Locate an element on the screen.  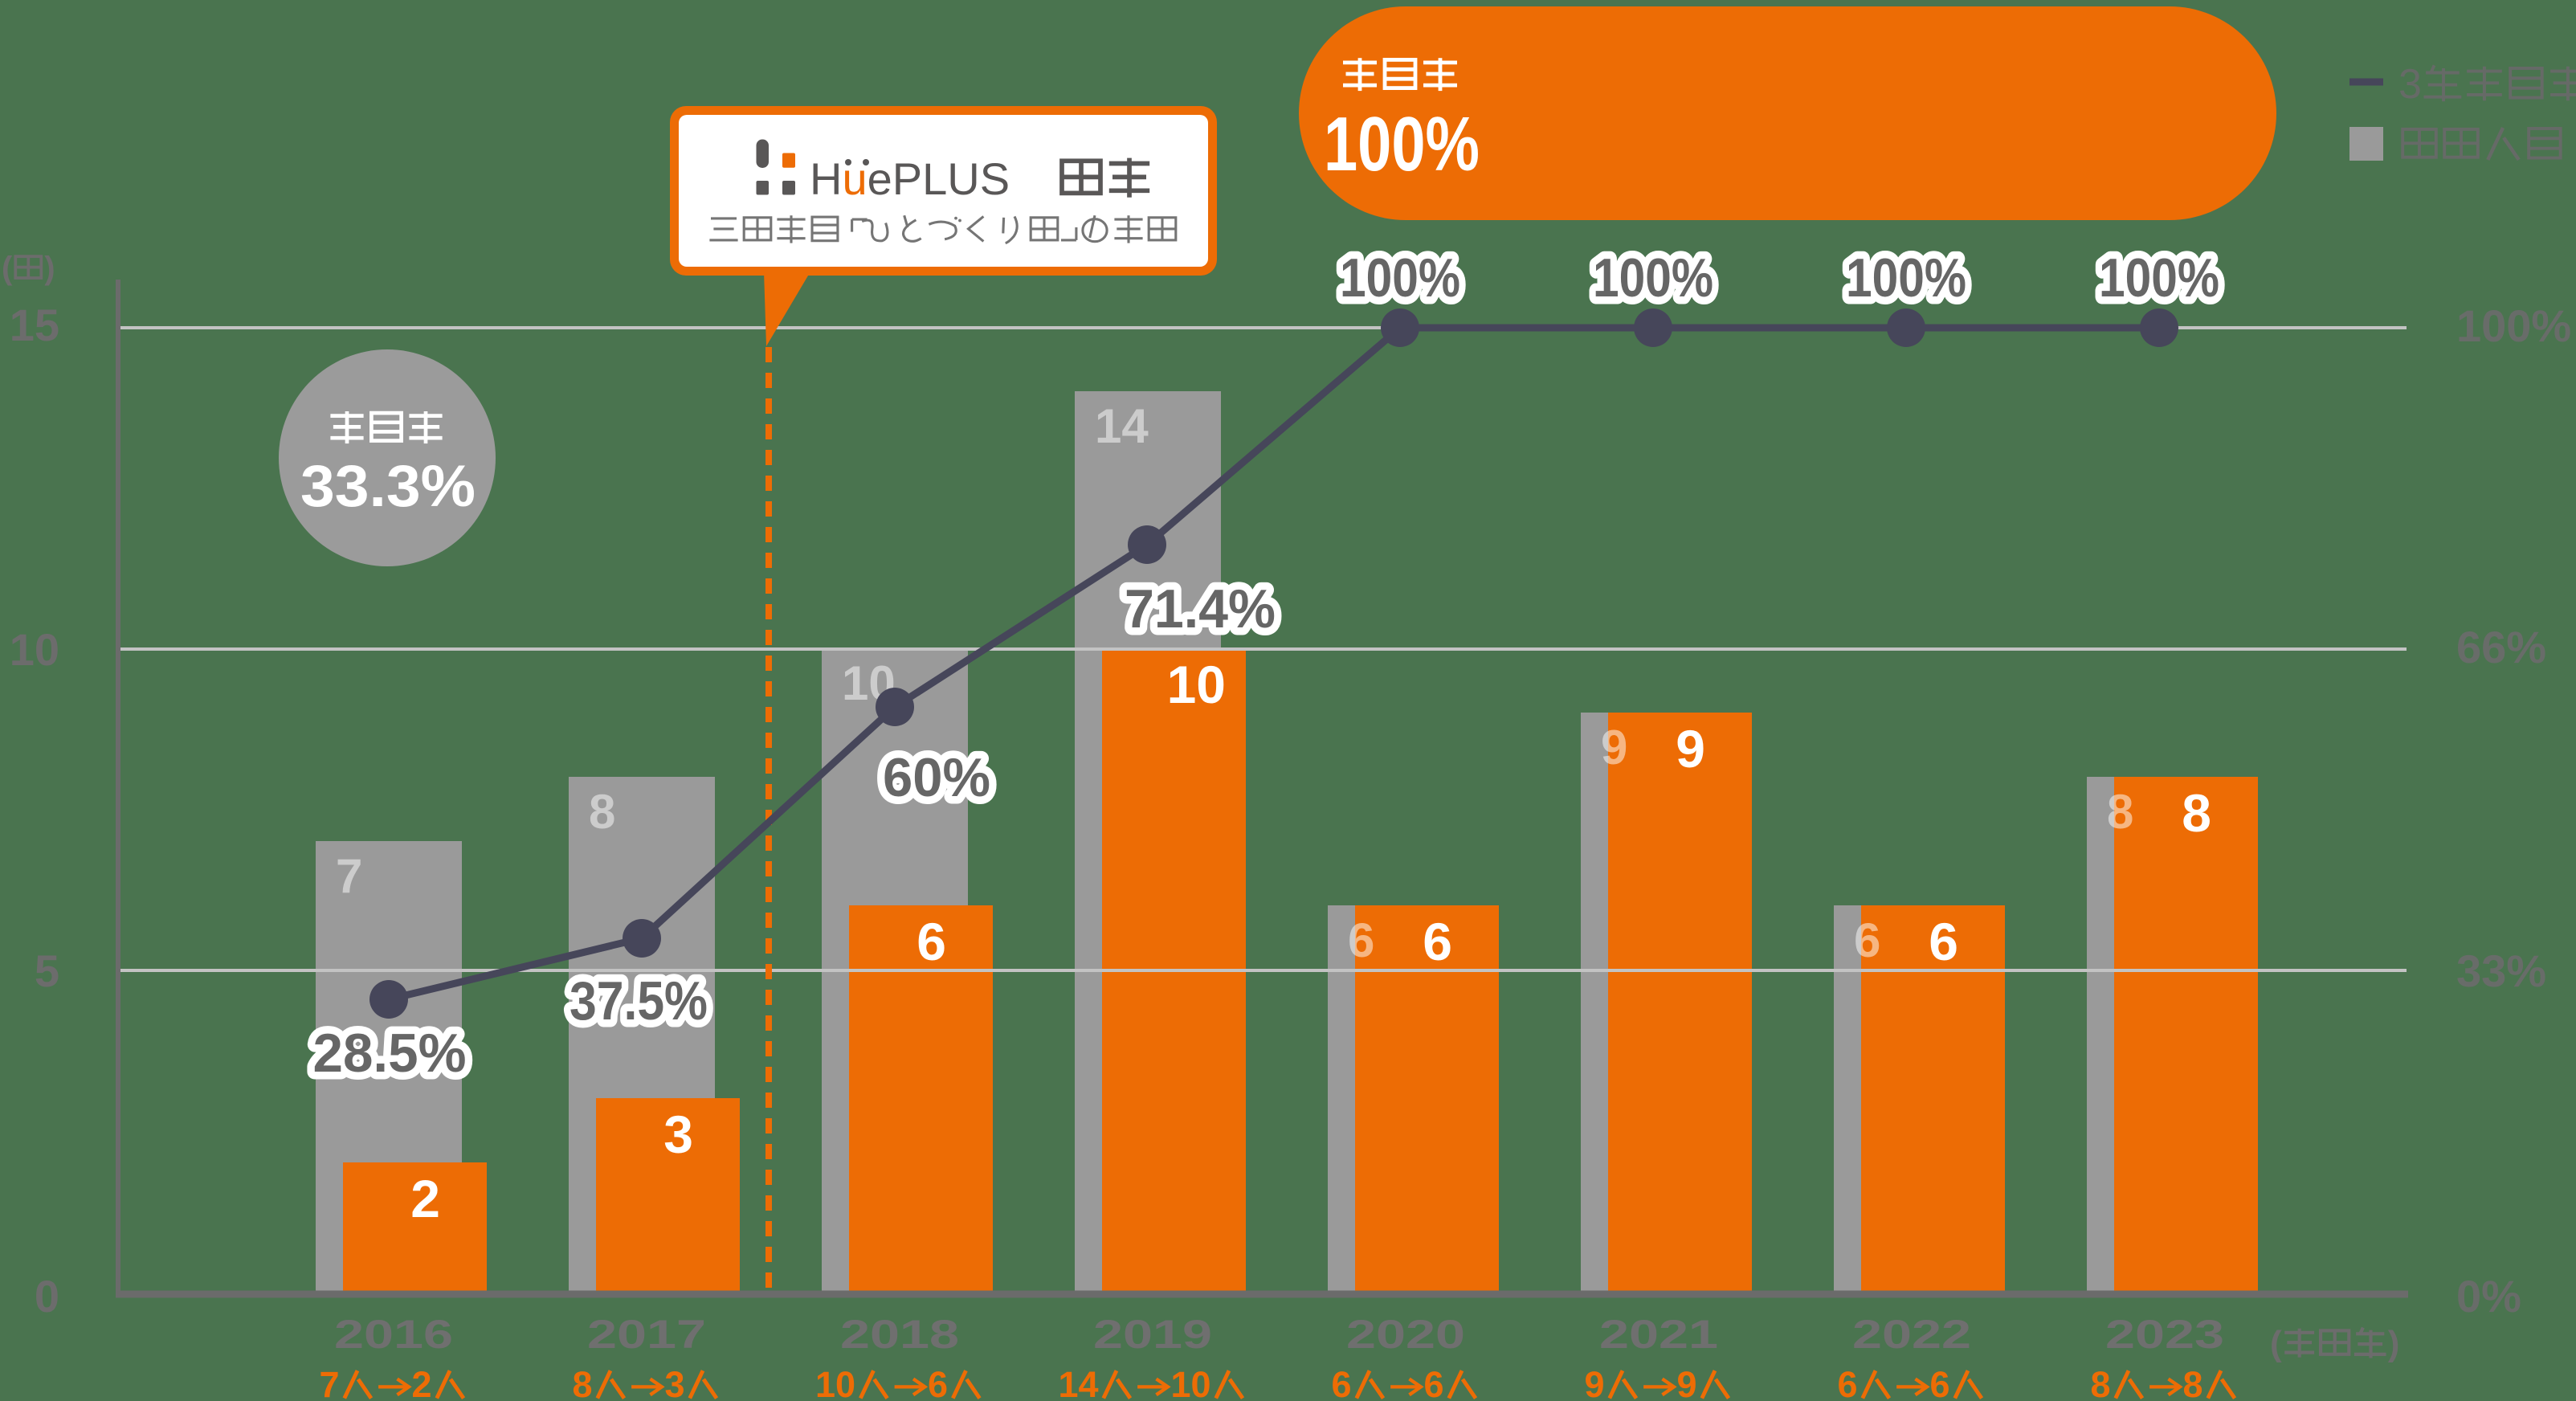
svg-text: 2019 is located at coordinates (1152, 1334).